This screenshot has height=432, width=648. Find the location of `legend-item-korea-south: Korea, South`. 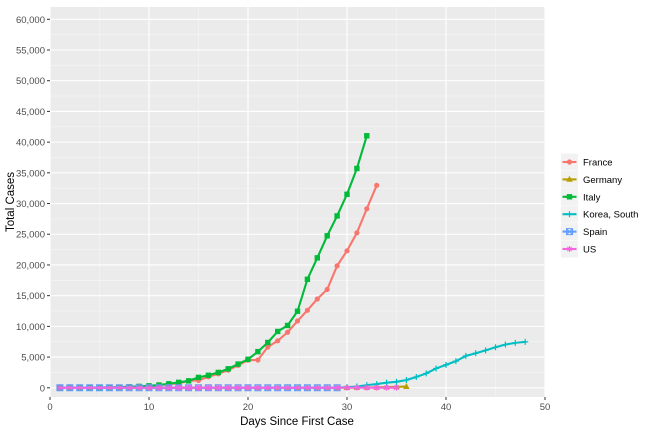

legend-item-korea-south: Korea, South is located at coordinates (599, 214).